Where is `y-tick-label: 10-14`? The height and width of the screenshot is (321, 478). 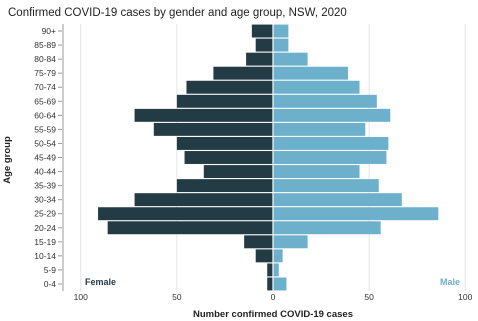
y-tick-label: 10-14 is located at coordinates (45, 256).